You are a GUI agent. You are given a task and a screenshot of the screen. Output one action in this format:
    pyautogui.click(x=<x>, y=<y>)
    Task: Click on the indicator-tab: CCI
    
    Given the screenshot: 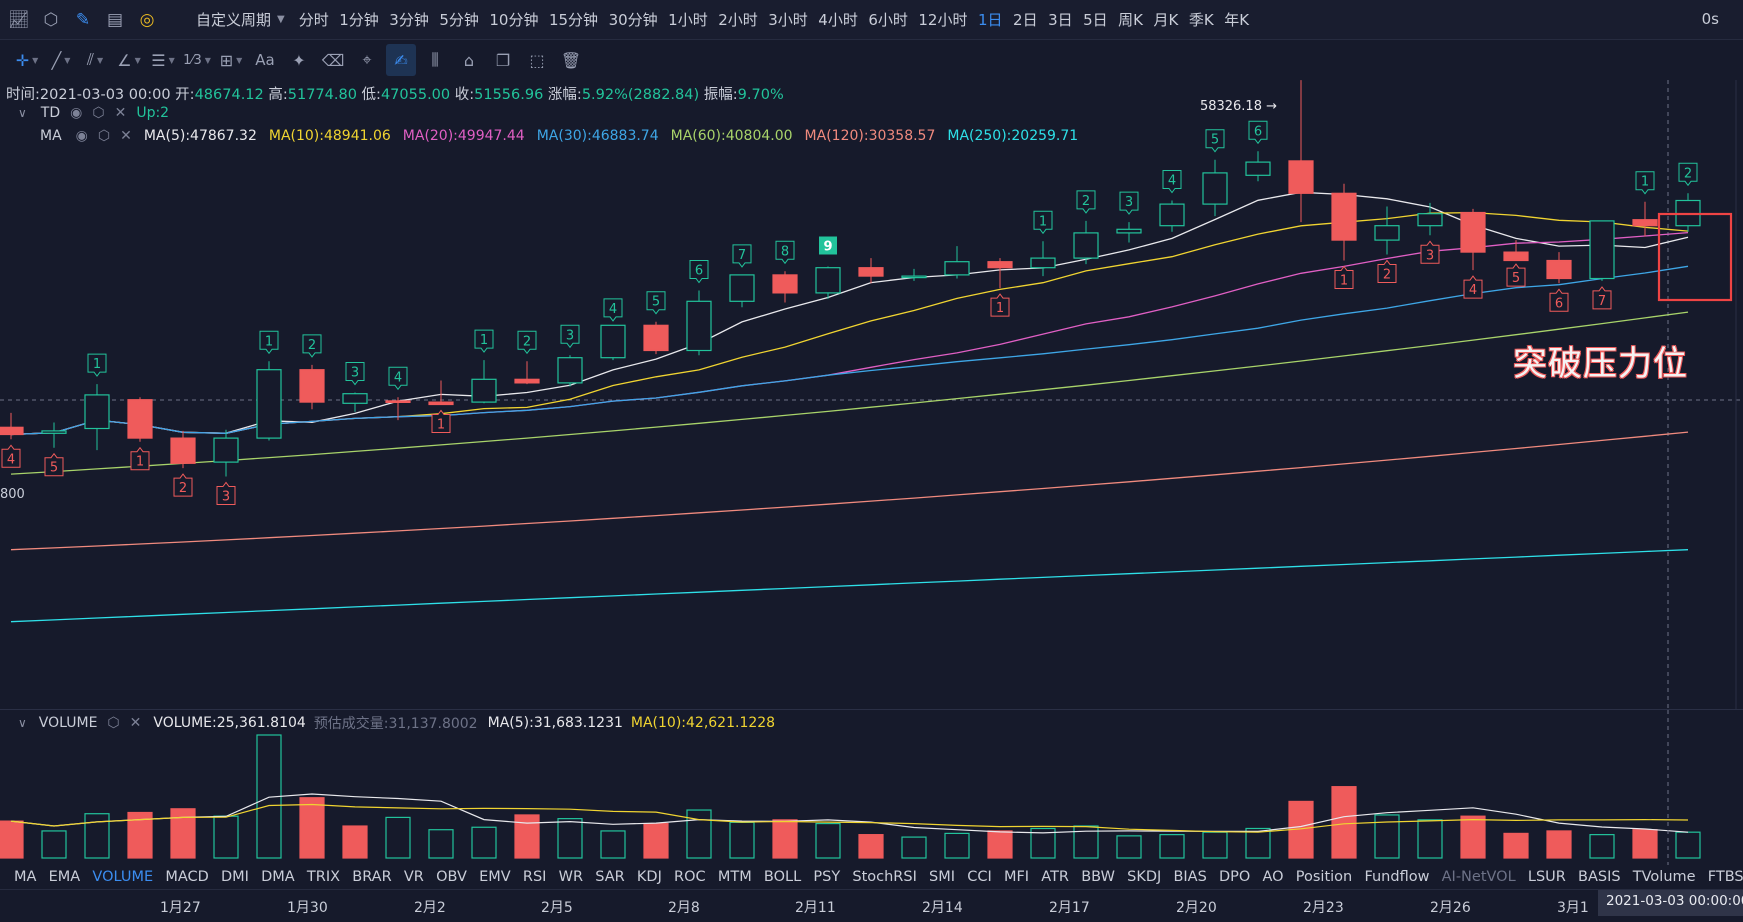 What is the action you would take?
    pyautogui.click(x=979, y=877)
    